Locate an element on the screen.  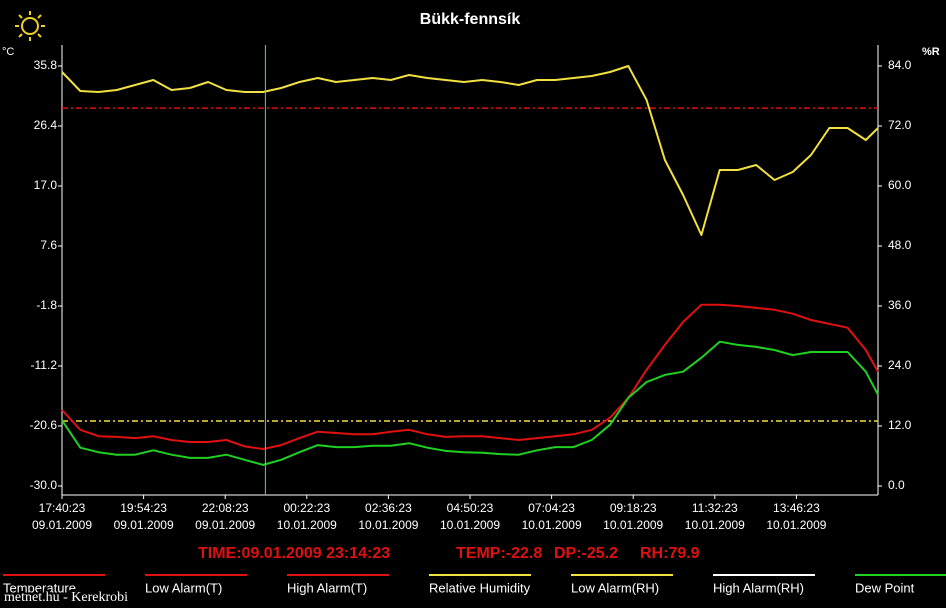
y-tick-label: -1.8 is located at coordinates (46, 305).